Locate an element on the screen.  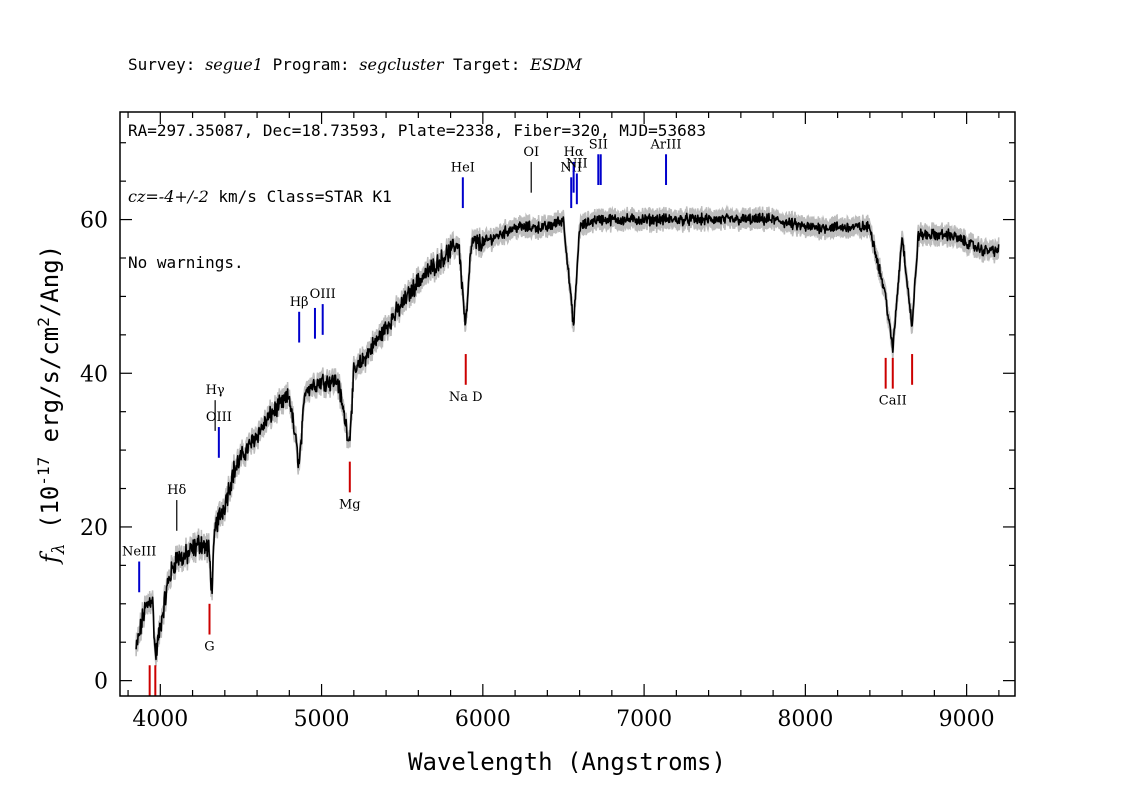
x-tick-label: 9000 is located at coordinates (967, 719).